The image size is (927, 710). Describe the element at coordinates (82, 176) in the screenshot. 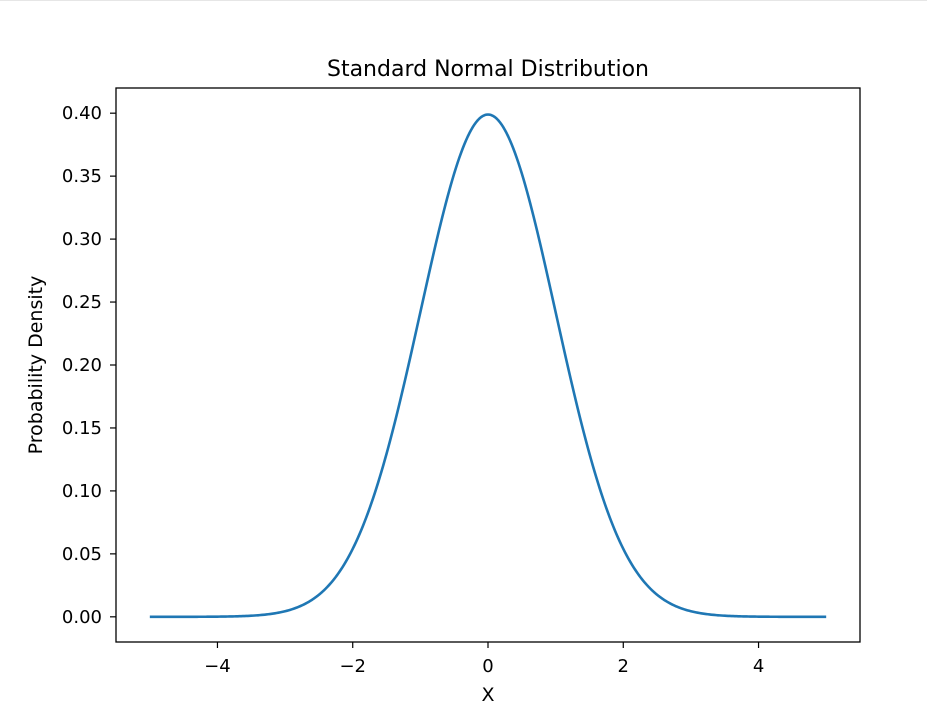

I see `y-tick-label: 0.35` at that location.